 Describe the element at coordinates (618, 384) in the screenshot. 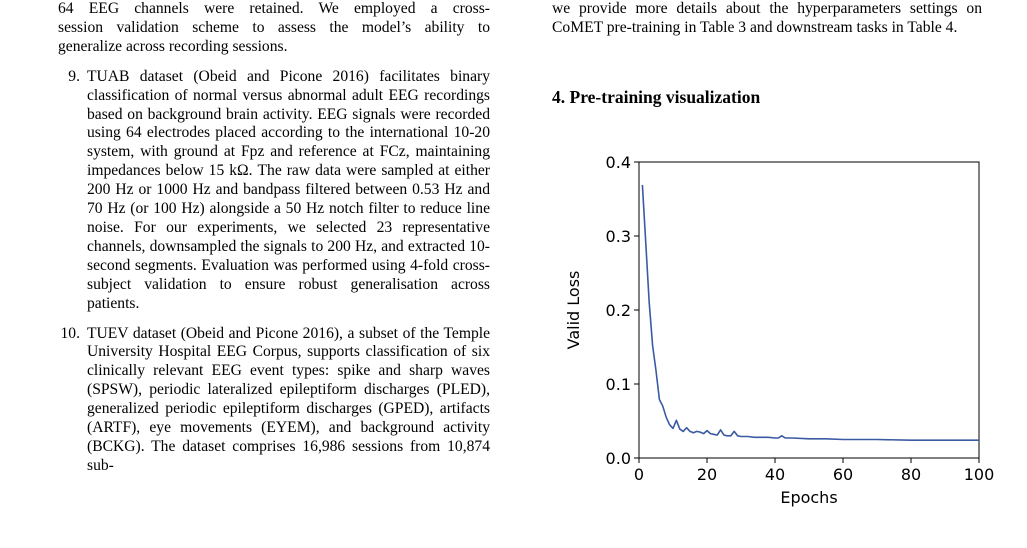

I see `y-tick-label: 0.1` at that location.